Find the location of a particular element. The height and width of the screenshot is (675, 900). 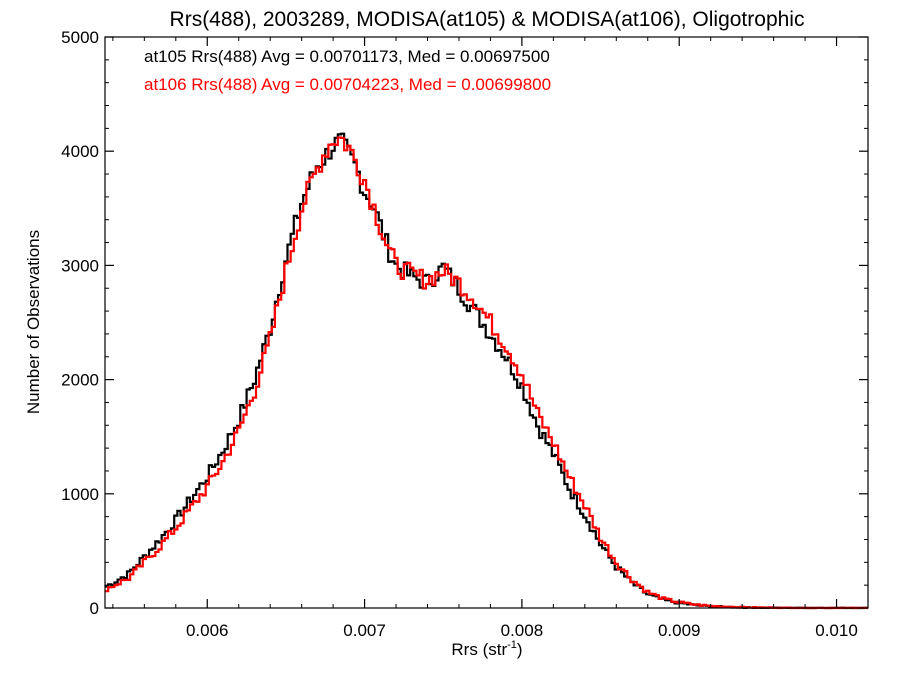

y-axis-label: Number of Observations is located at coordinates (33, 322).